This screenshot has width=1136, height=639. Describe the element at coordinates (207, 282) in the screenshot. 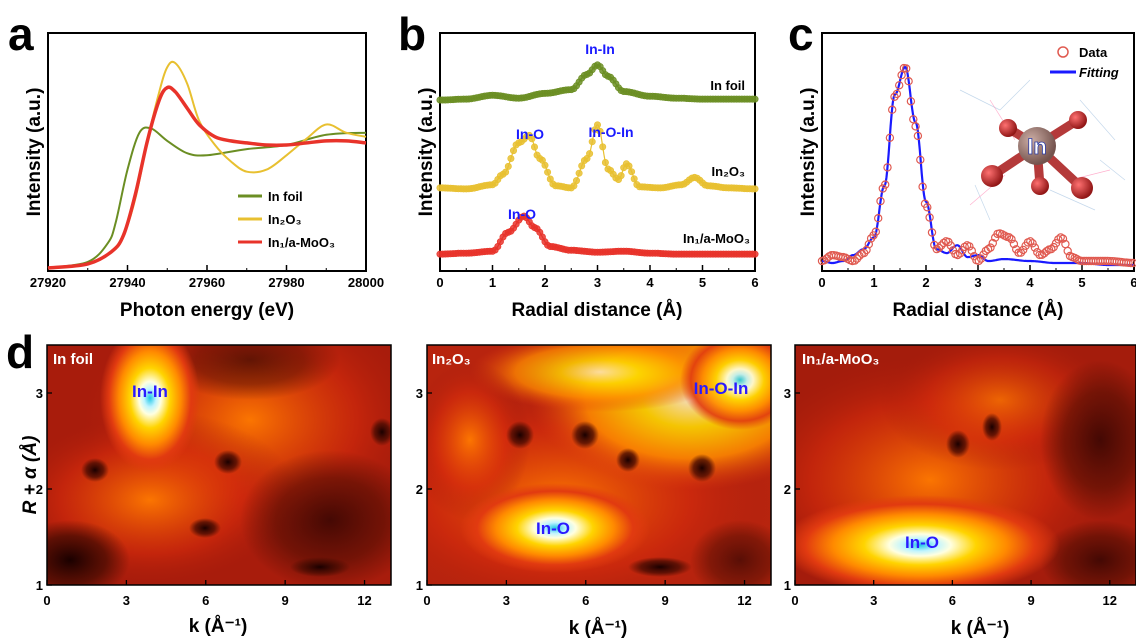

I see `x-tick-label: 27960` at that location.